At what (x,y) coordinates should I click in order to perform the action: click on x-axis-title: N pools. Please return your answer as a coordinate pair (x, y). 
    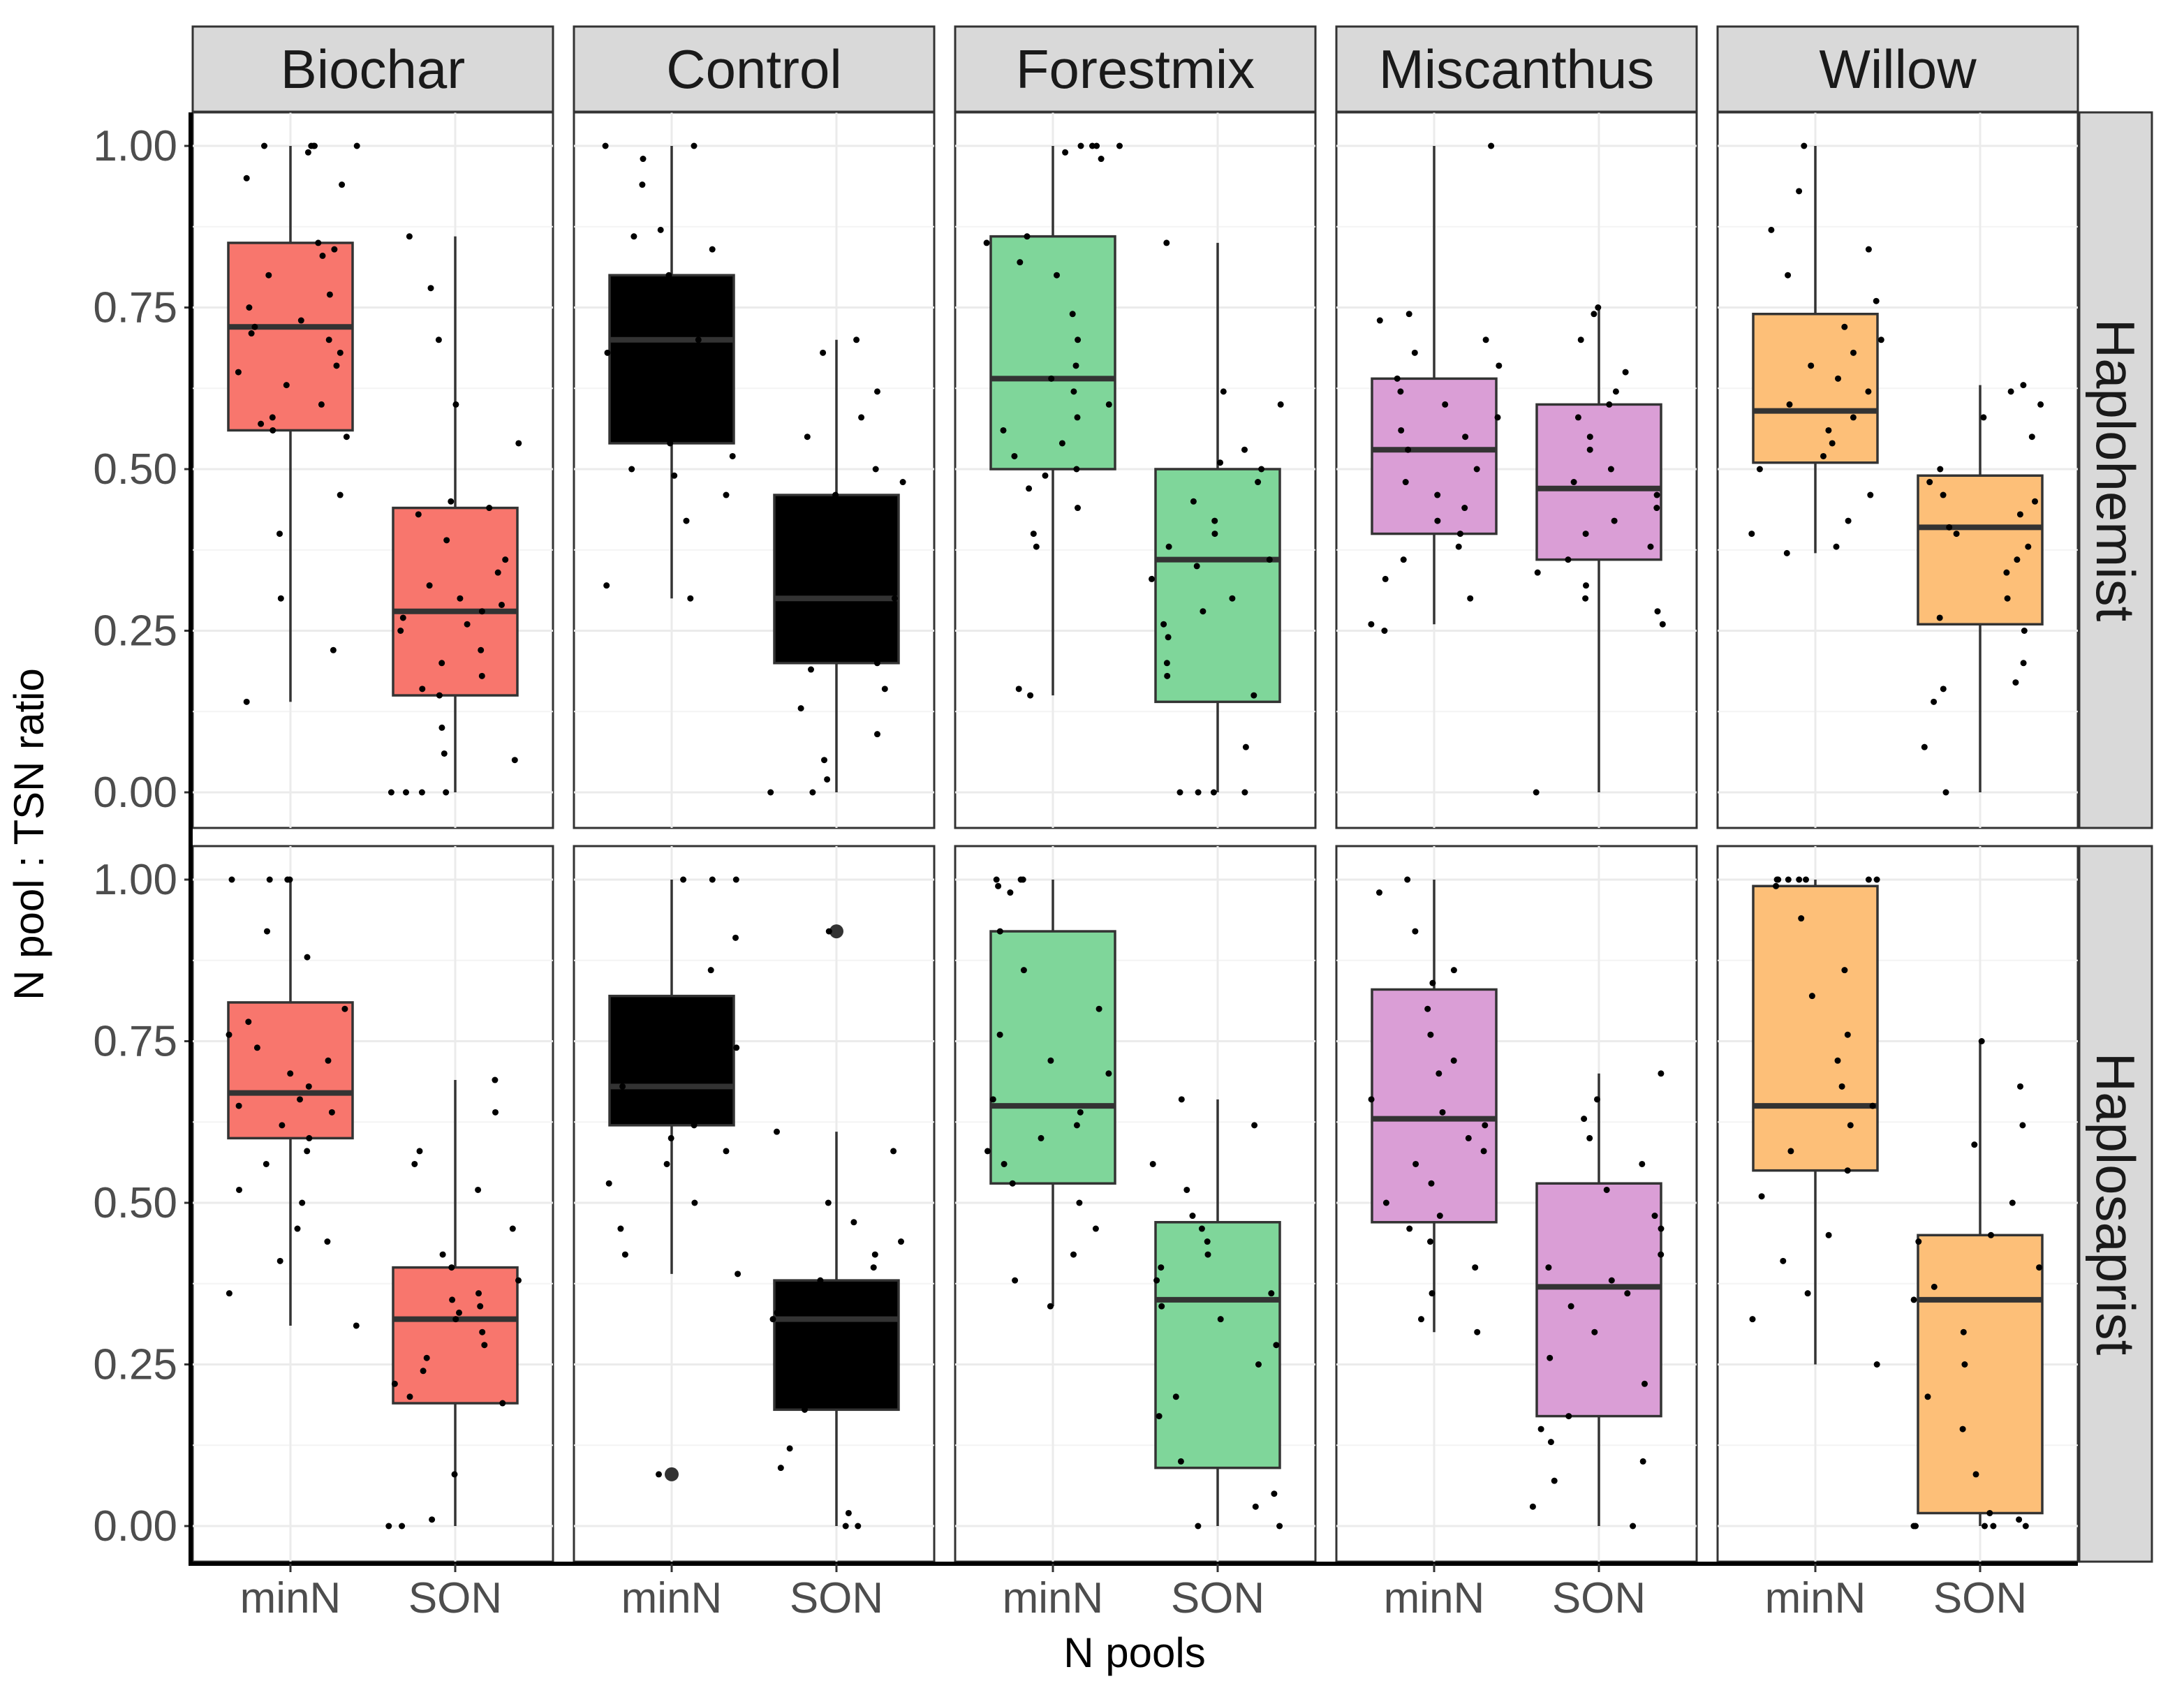
    Looking at the image, I should click on (1134, 1653).